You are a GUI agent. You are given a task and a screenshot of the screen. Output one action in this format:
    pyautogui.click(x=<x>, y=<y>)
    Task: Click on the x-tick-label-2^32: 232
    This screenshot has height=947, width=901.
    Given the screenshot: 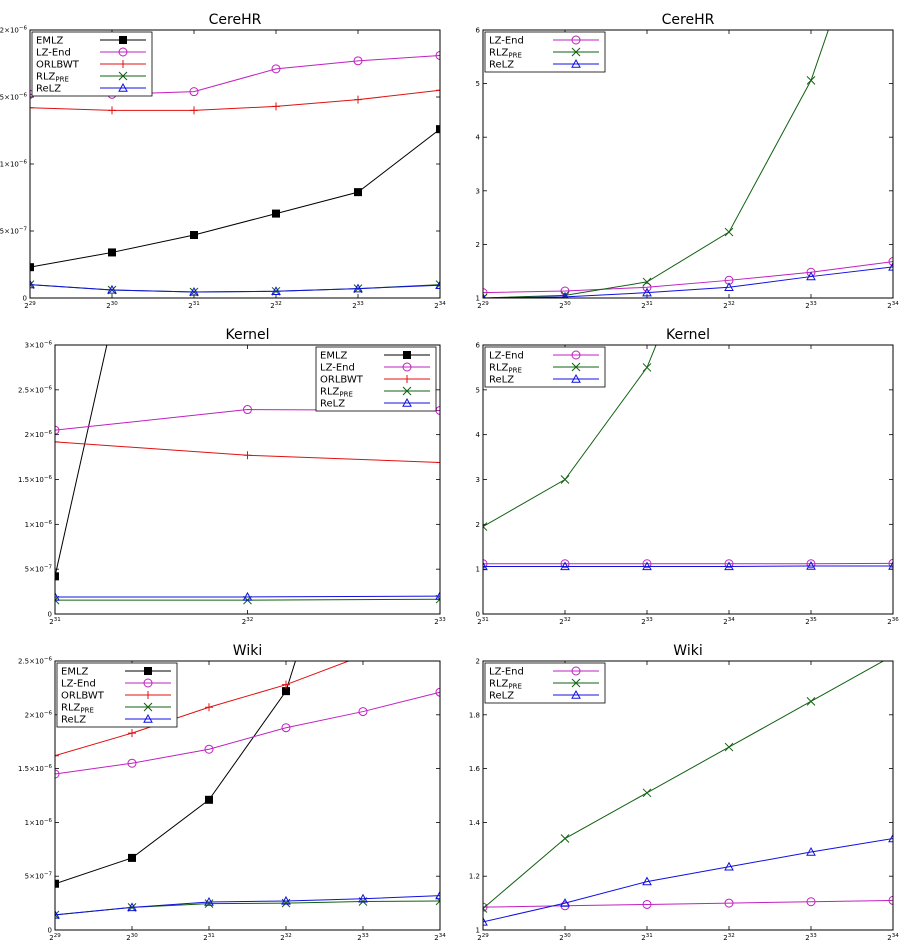 What is the action you would take?
    pyautogui.click(x=564, y=621)
    